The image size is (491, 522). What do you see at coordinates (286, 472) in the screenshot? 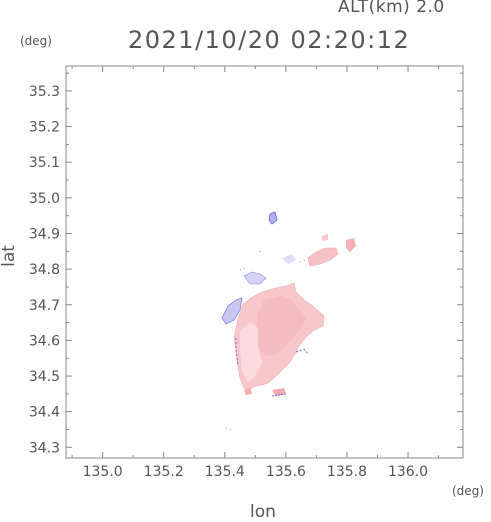
I see `x-tick-label: 135.6` at bounding box center [286, 472].